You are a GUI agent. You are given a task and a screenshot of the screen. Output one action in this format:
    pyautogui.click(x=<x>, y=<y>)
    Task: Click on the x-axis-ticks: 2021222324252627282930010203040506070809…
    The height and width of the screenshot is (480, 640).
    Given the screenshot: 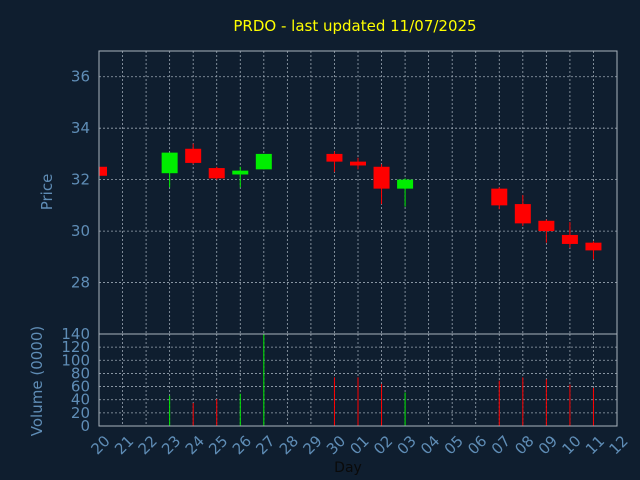 What is the action you would take?
    pyautogui.click(x=360, y=445)
    